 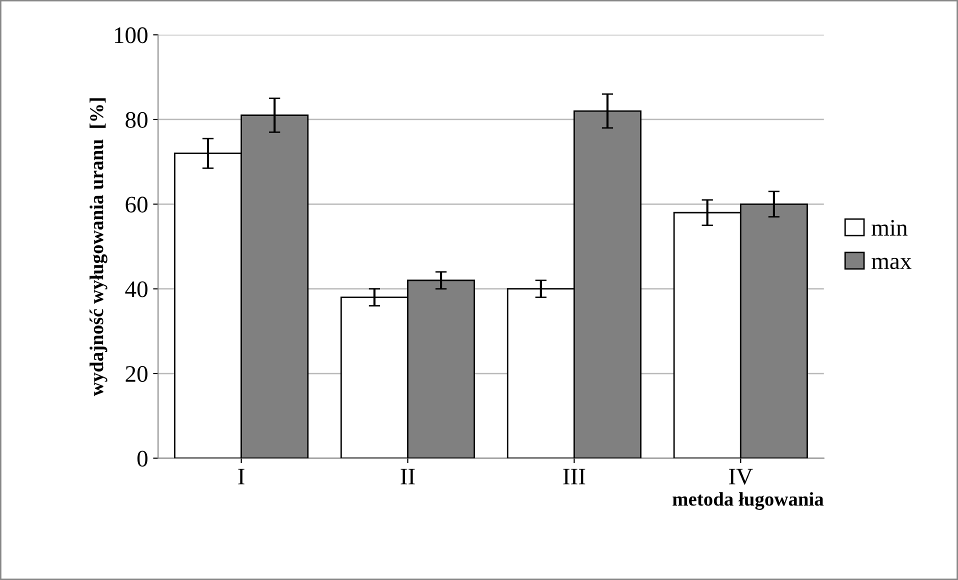 What do you see at coordinates (241, 476) in the screenshot?
I see `x-tick-label: I` at bounding box center [241, 476].